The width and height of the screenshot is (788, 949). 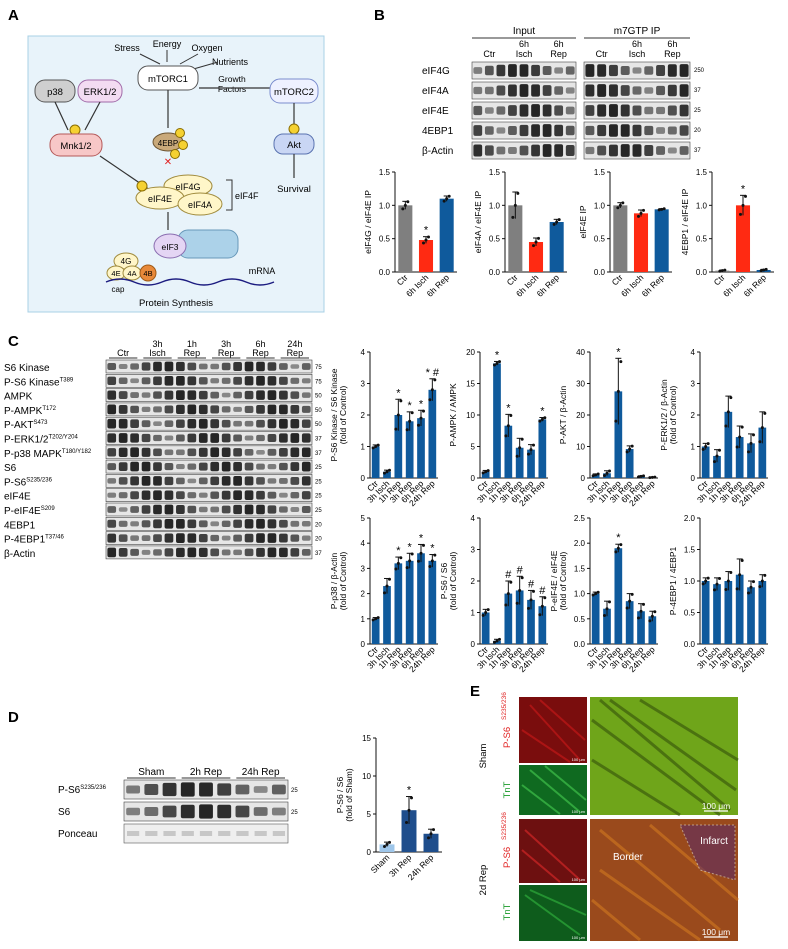 What do you see at coordinates (554, 580) in the screenshot?
I see `y-axis-label: P-eIF4E / eIF4E` at bounding box center [554, 580].